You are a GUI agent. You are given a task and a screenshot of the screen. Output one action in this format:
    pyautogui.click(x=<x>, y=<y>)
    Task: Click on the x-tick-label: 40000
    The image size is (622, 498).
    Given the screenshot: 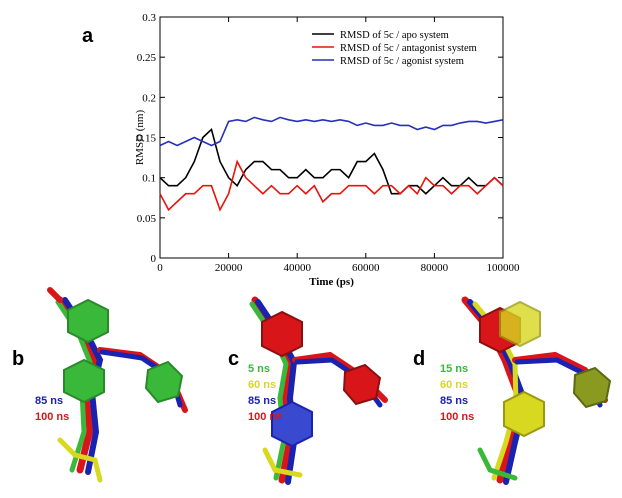 What is the action you would take?
    pyautogui.click(x=297, y=268)
    